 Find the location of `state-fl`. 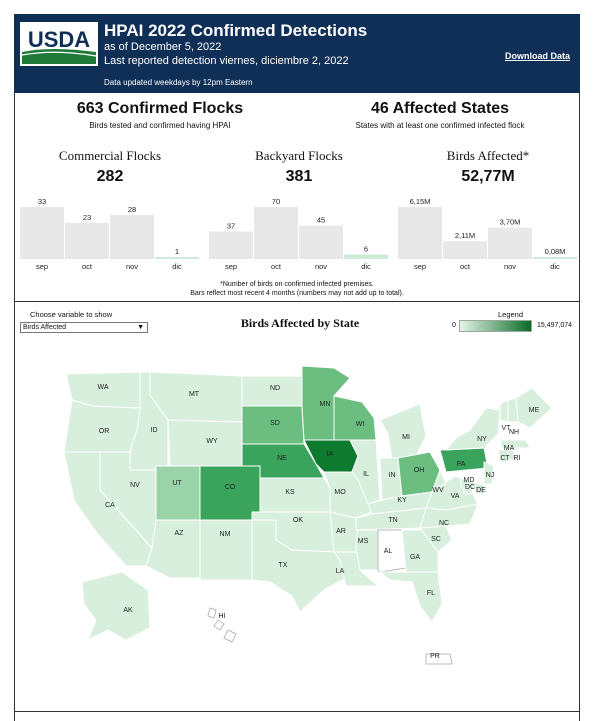

state-fl is located at coordinates (411, 597).